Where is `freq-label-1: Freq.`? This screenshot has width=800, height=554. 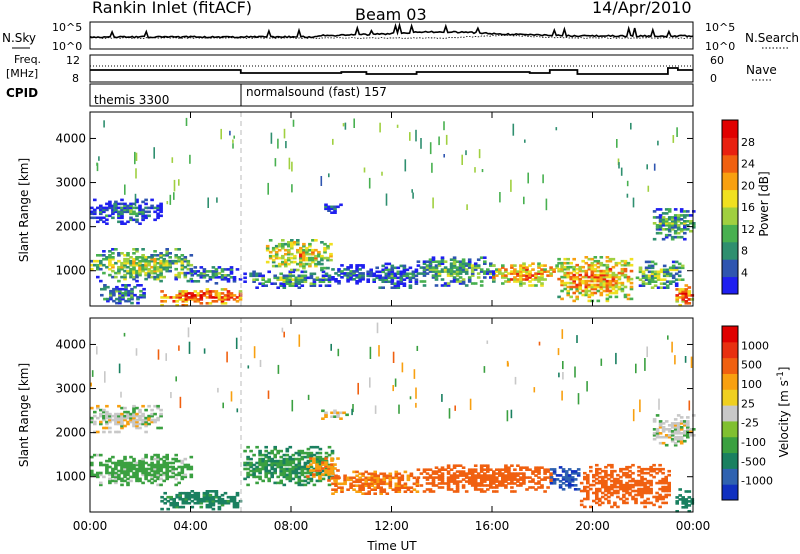 freq-label-1: Freq. is located at coordinates (27, 59).